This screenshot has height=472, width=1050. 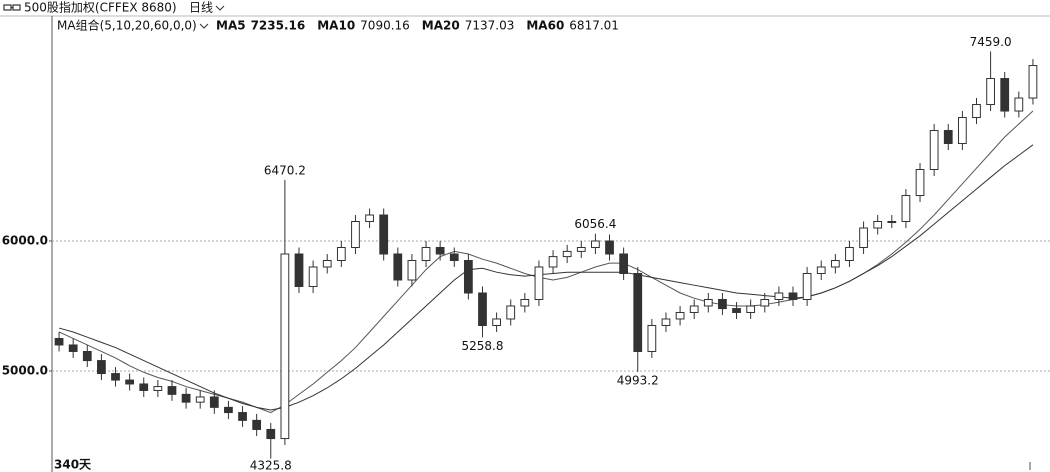 I want to click on extreme-label: 6056.4, so click(x=595, y=224).